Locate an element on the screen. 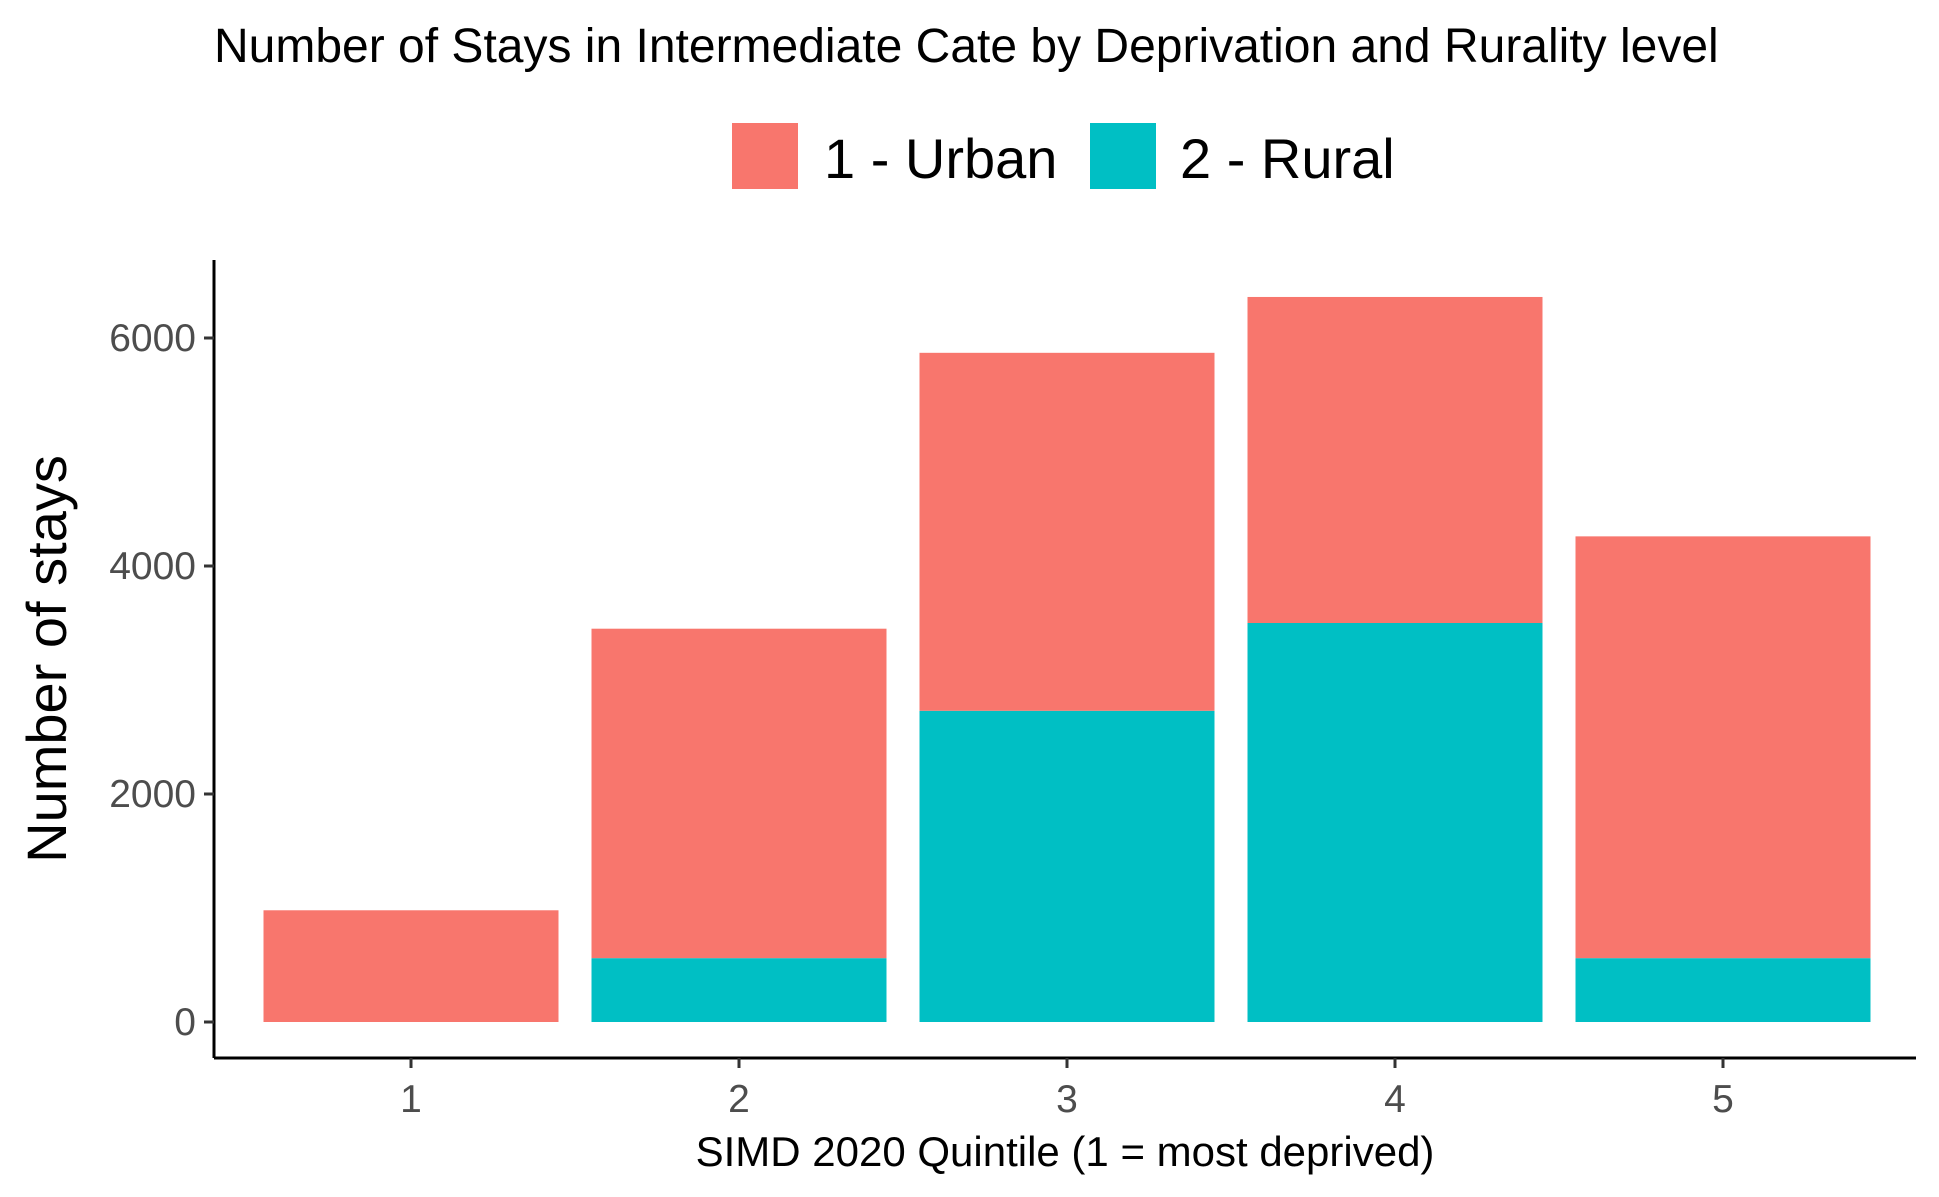 The width and height of the screenshot is (1939, 1197). y-tick-label-6000: 6000 is located at coordinates (152, 338).